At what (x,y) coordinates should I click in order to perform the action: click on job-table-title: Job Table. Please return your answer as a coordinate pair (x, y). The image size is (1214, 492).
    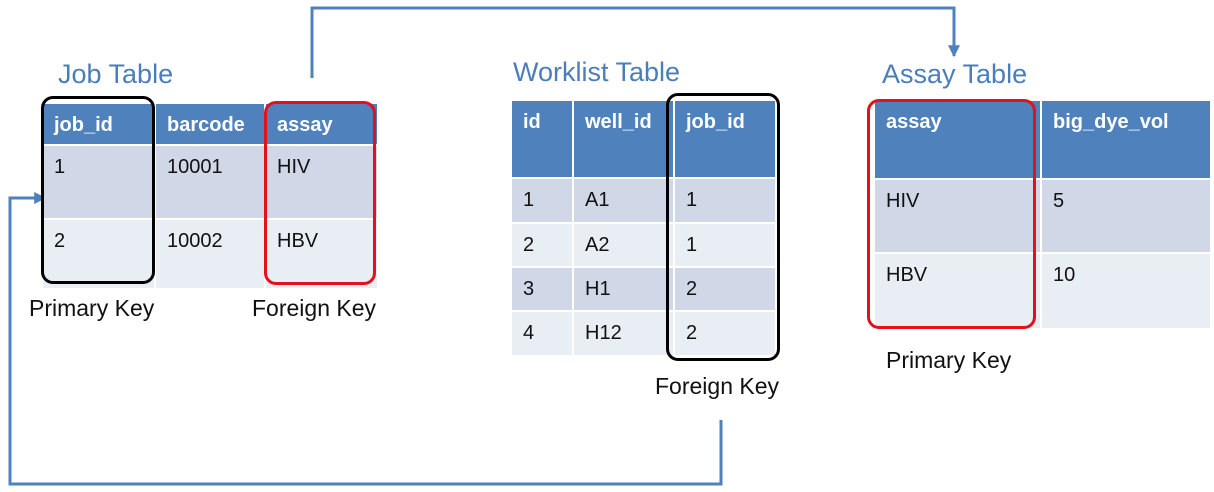
    Looking at the image, I should click on (116, 74).